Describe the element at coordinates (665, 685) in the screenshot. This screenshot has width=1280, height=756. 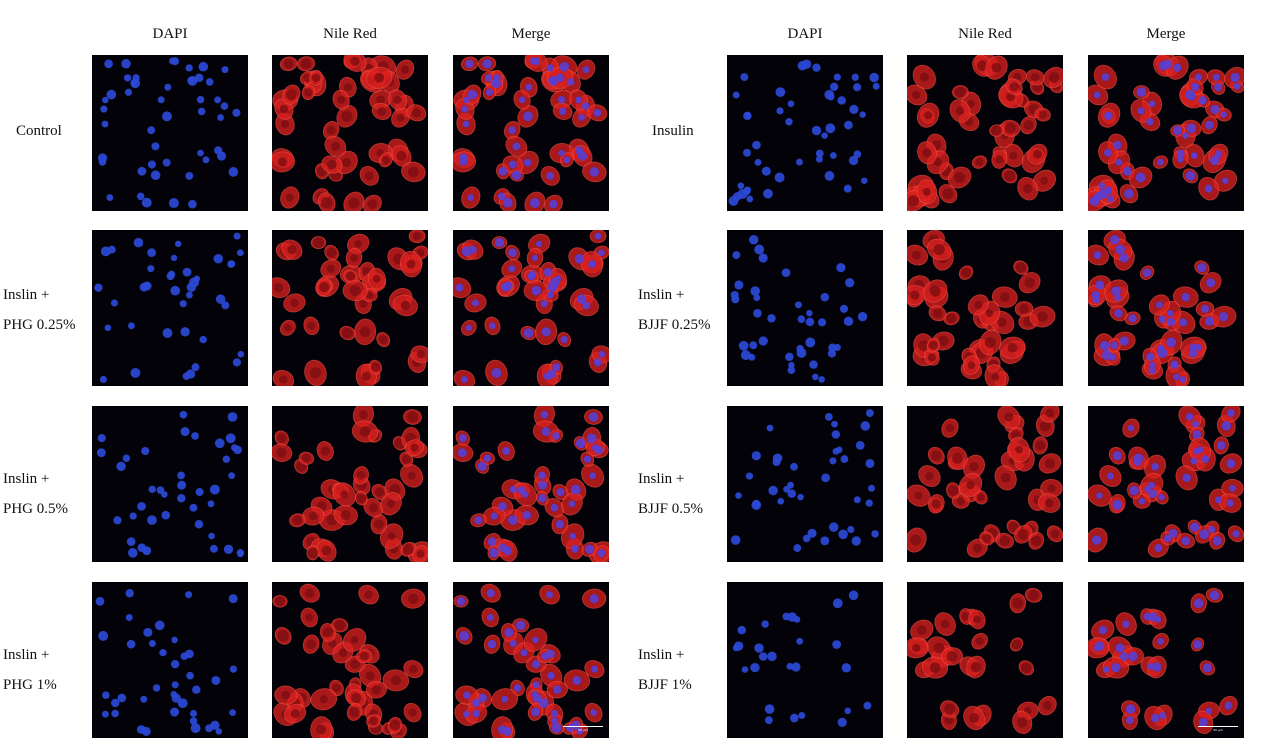
I see `row-label-line: BJJF 1%` at that location.